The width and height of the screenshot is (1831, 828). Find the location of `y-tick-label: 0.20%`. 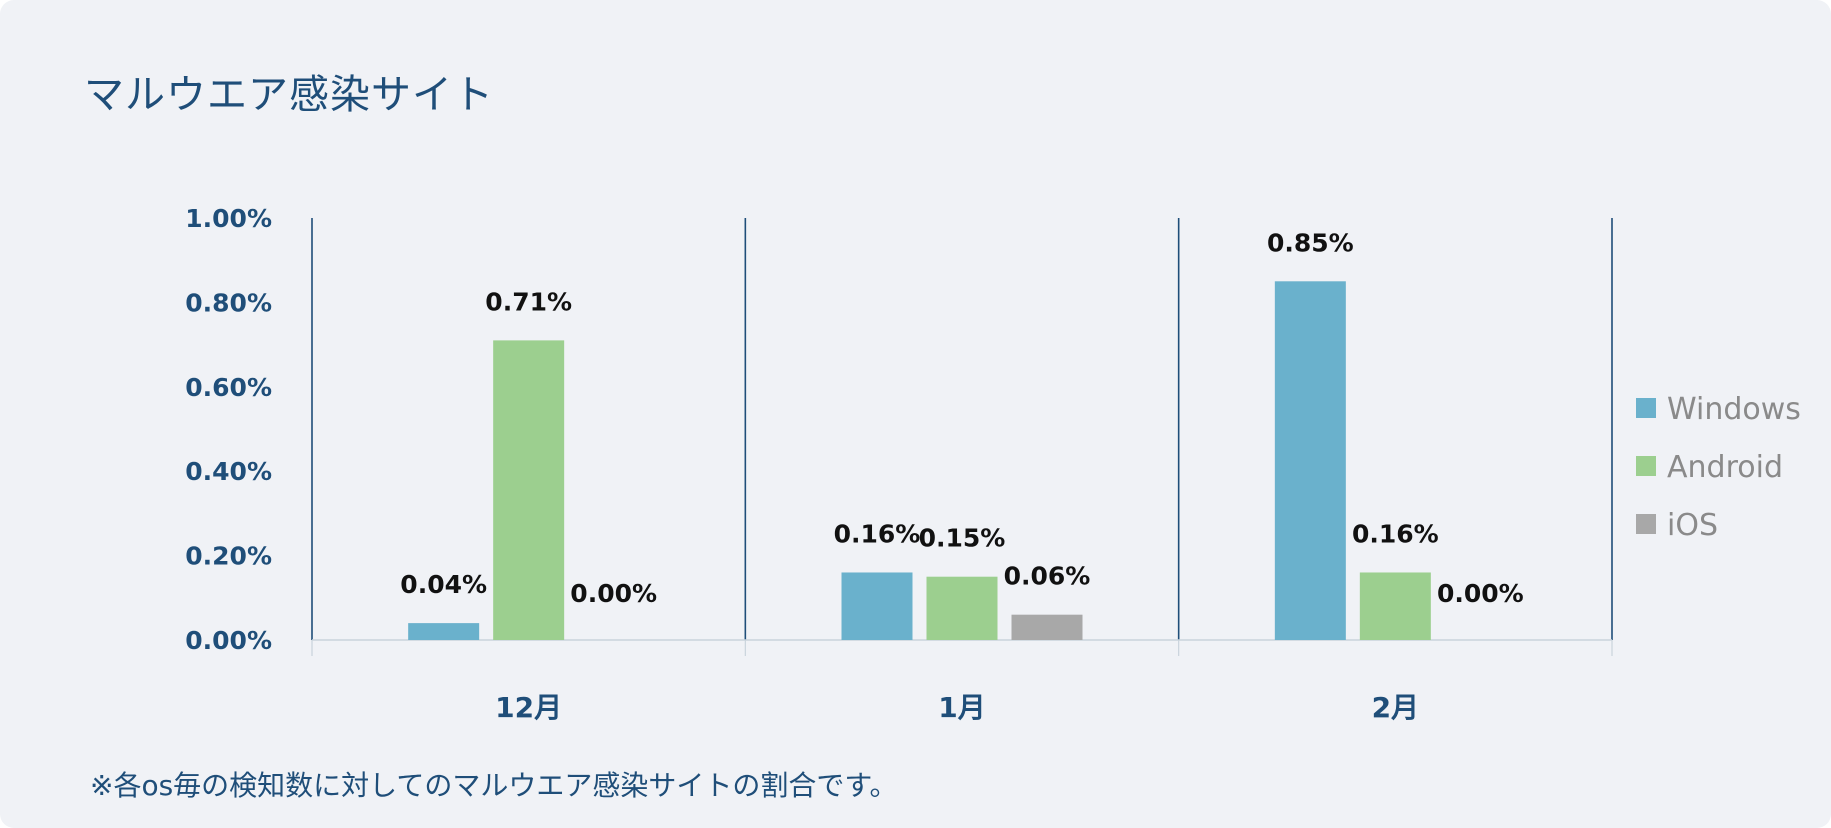

y-tick-label: 0.20% is located at coordinates (228, 556).